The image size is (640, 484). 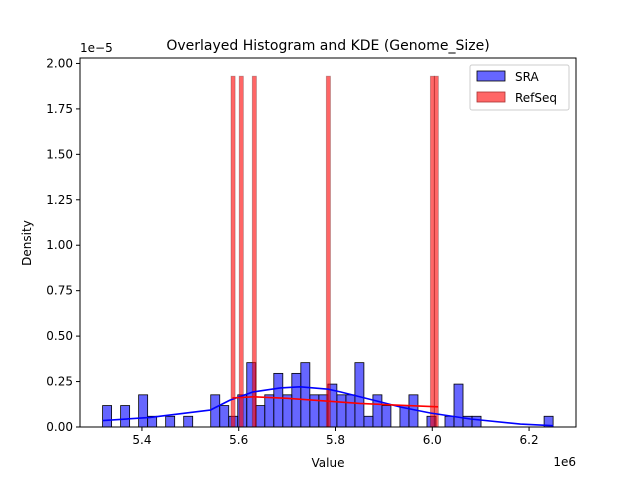 What do you see at coordinates (491, 76) in the screenshot?
I see `legend-swatch-sra` at bounding box center [491, 76].